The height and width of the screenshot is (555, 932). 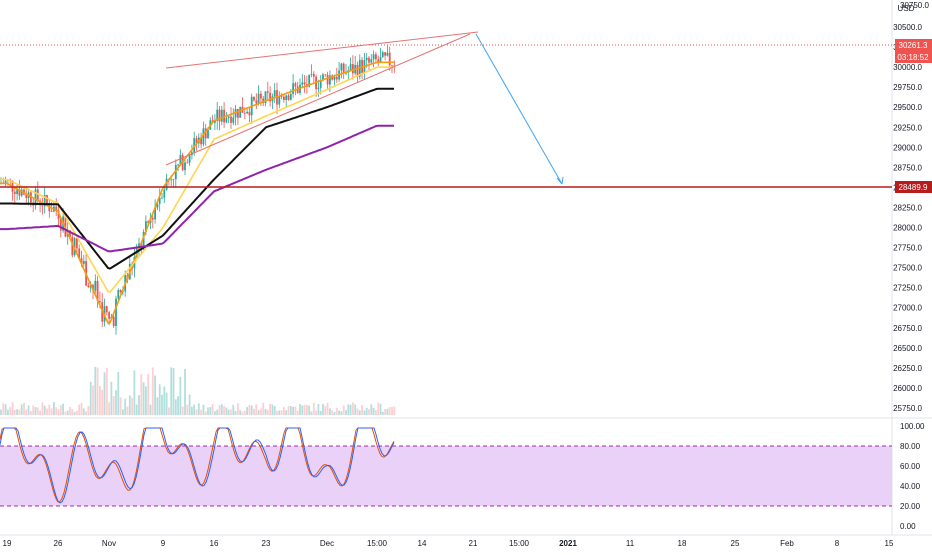 I want to click on price-tick-label: 29000.0, so click(x=907, y=147).